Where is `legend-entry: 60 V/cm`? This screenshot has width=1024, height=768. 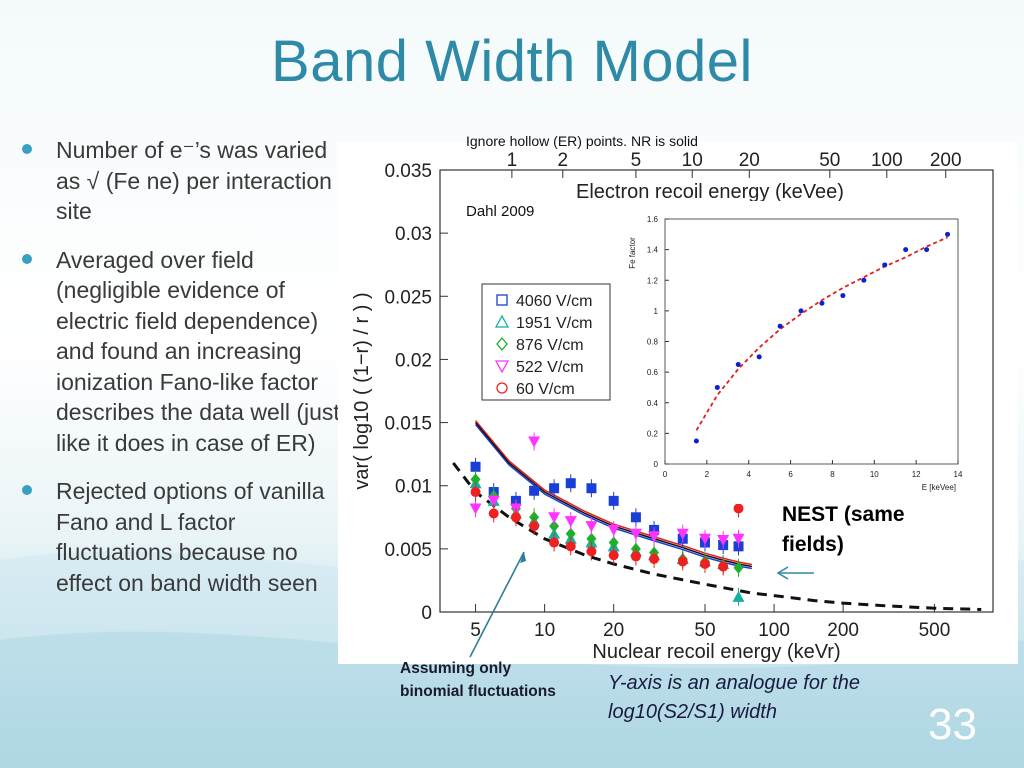 legend-entry: 60 V/cm is located at coordinates (535, 389).